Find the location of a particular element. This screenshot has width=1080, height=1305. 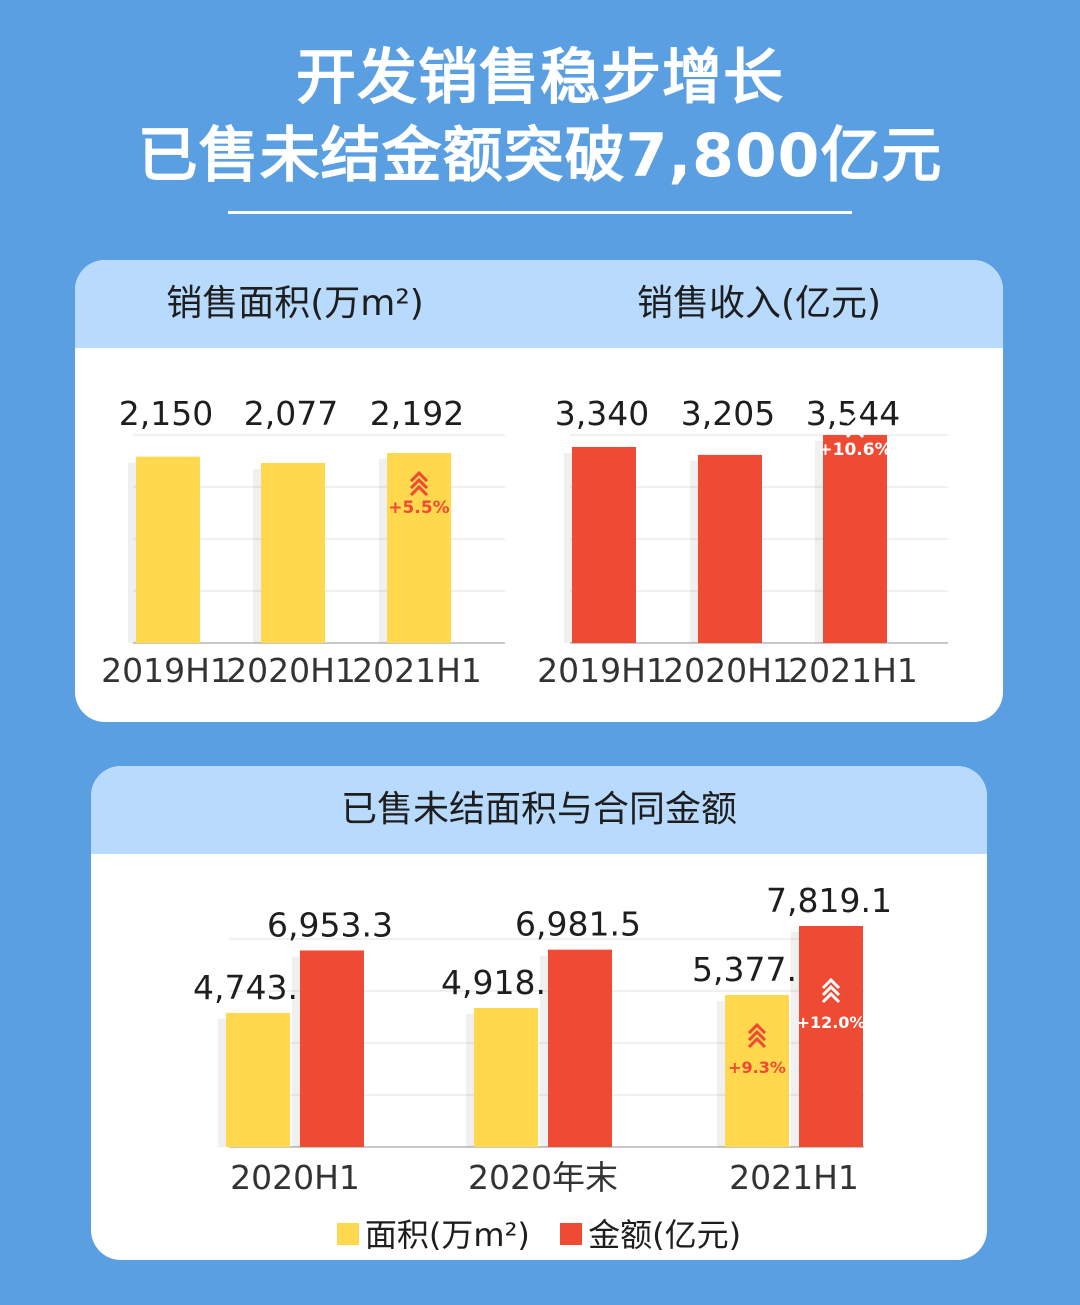

unsettled-panel-title: 已售未结面积与合同金额 is located at coordinates (538, 809).